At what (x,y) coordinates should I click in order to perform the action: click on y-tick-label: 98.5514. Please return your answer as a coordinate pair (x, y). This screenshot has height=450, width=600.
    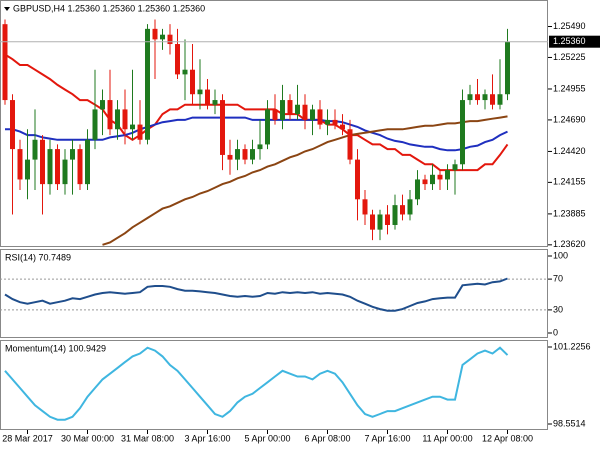
    Looking at the image, I should click on (569, 423).